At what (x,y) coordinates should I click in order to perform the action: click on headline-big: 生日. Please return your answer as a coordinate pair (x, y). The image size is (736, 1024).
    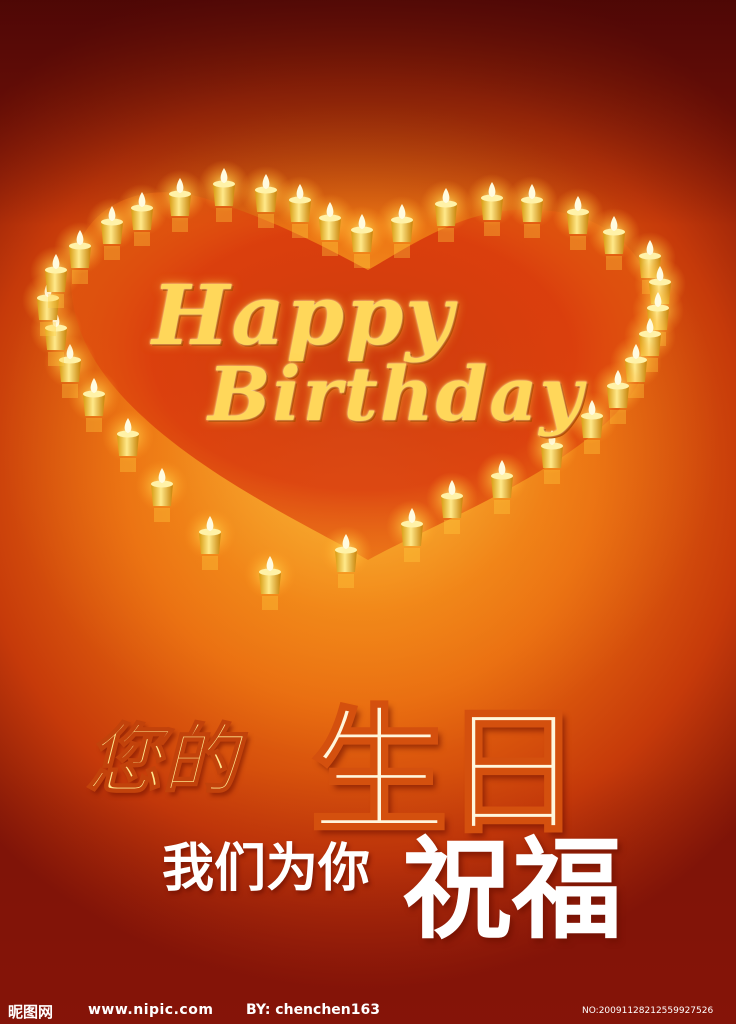
    Looking at the image, I should click on (445, 773).